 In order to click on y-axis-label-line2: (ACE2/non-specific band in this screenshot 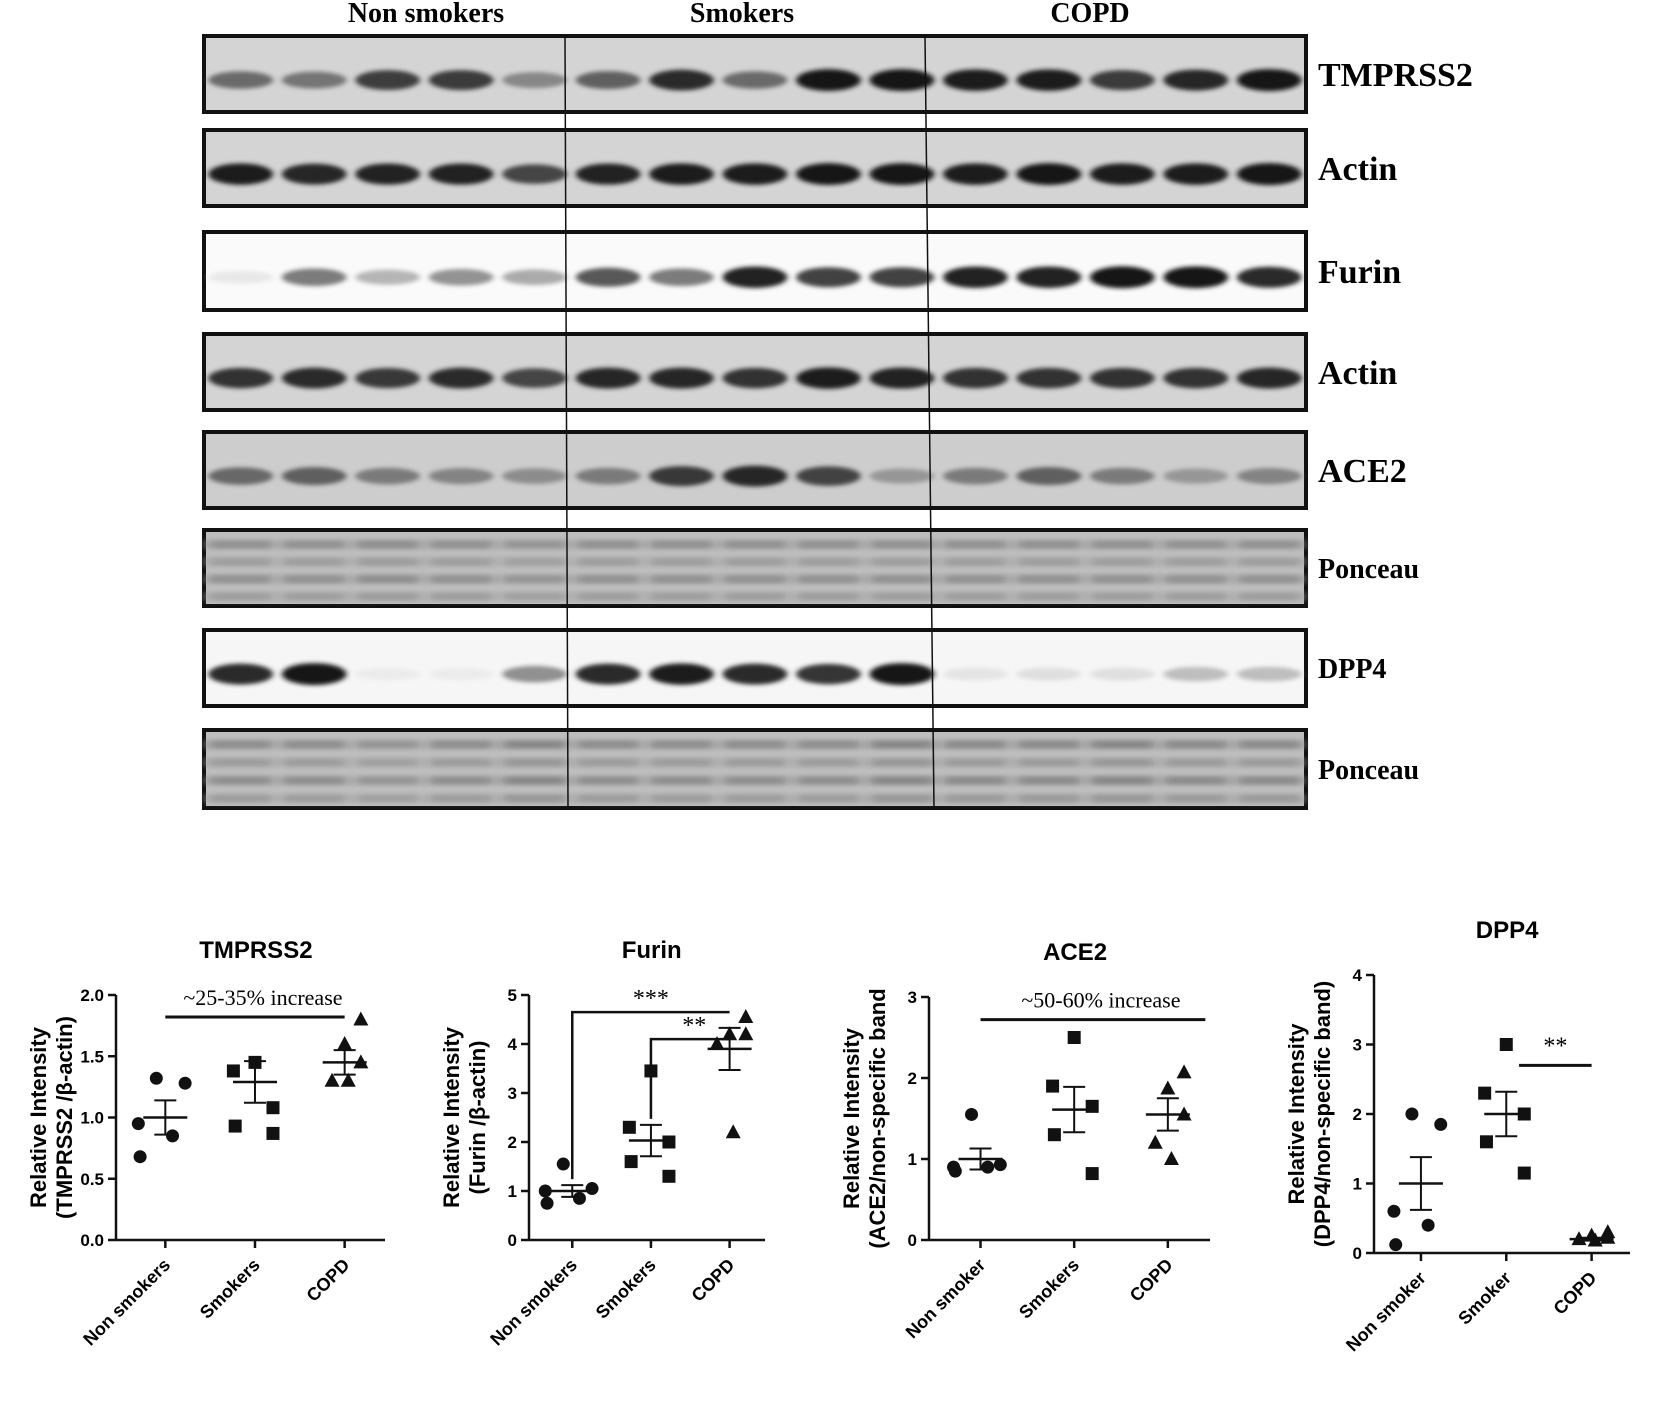, I will do `click(877, 1118)`.